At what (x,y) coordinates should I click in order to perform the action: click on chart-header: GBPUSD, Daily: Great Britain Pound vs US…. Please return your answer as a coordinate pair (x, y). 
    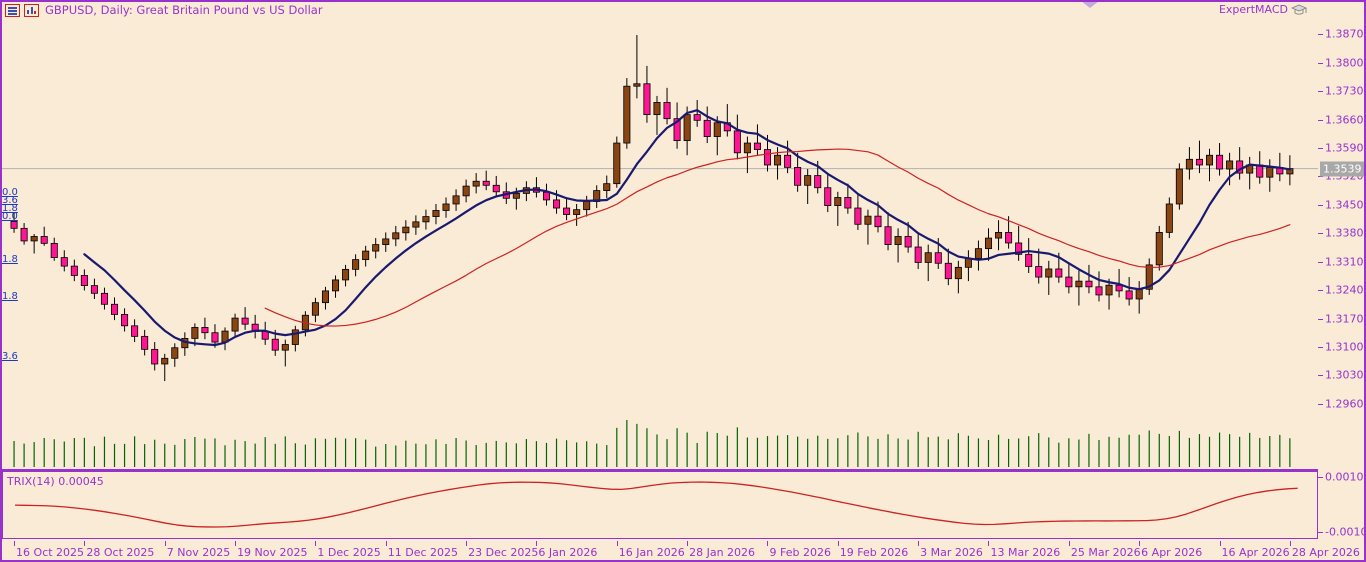
    Looking at the image, I should click on (683, 10).